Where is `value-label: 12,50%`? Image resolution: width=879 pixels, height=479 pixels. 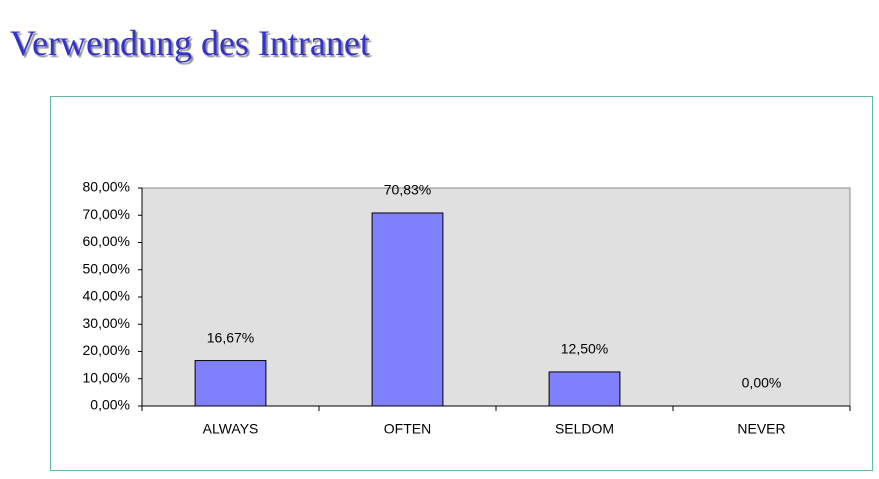 value-label: 12,50% is located at coordinates (584, 349).